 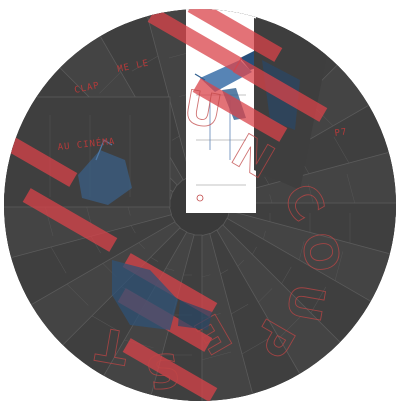 I want to click on outline-letter: O, so click(x=321, y=252).